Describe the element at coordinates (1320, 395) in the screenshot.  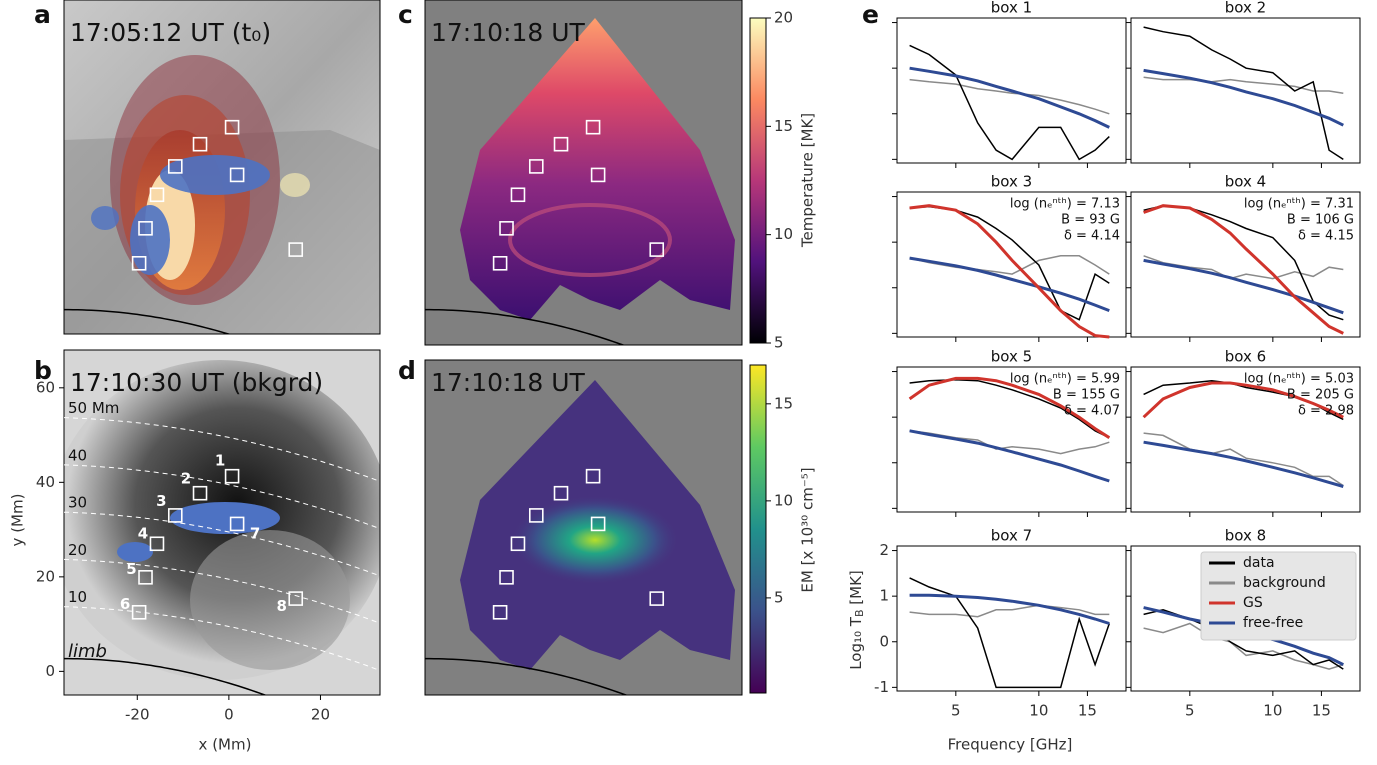
I see `fit-annotation: B = 205 G` at that location.